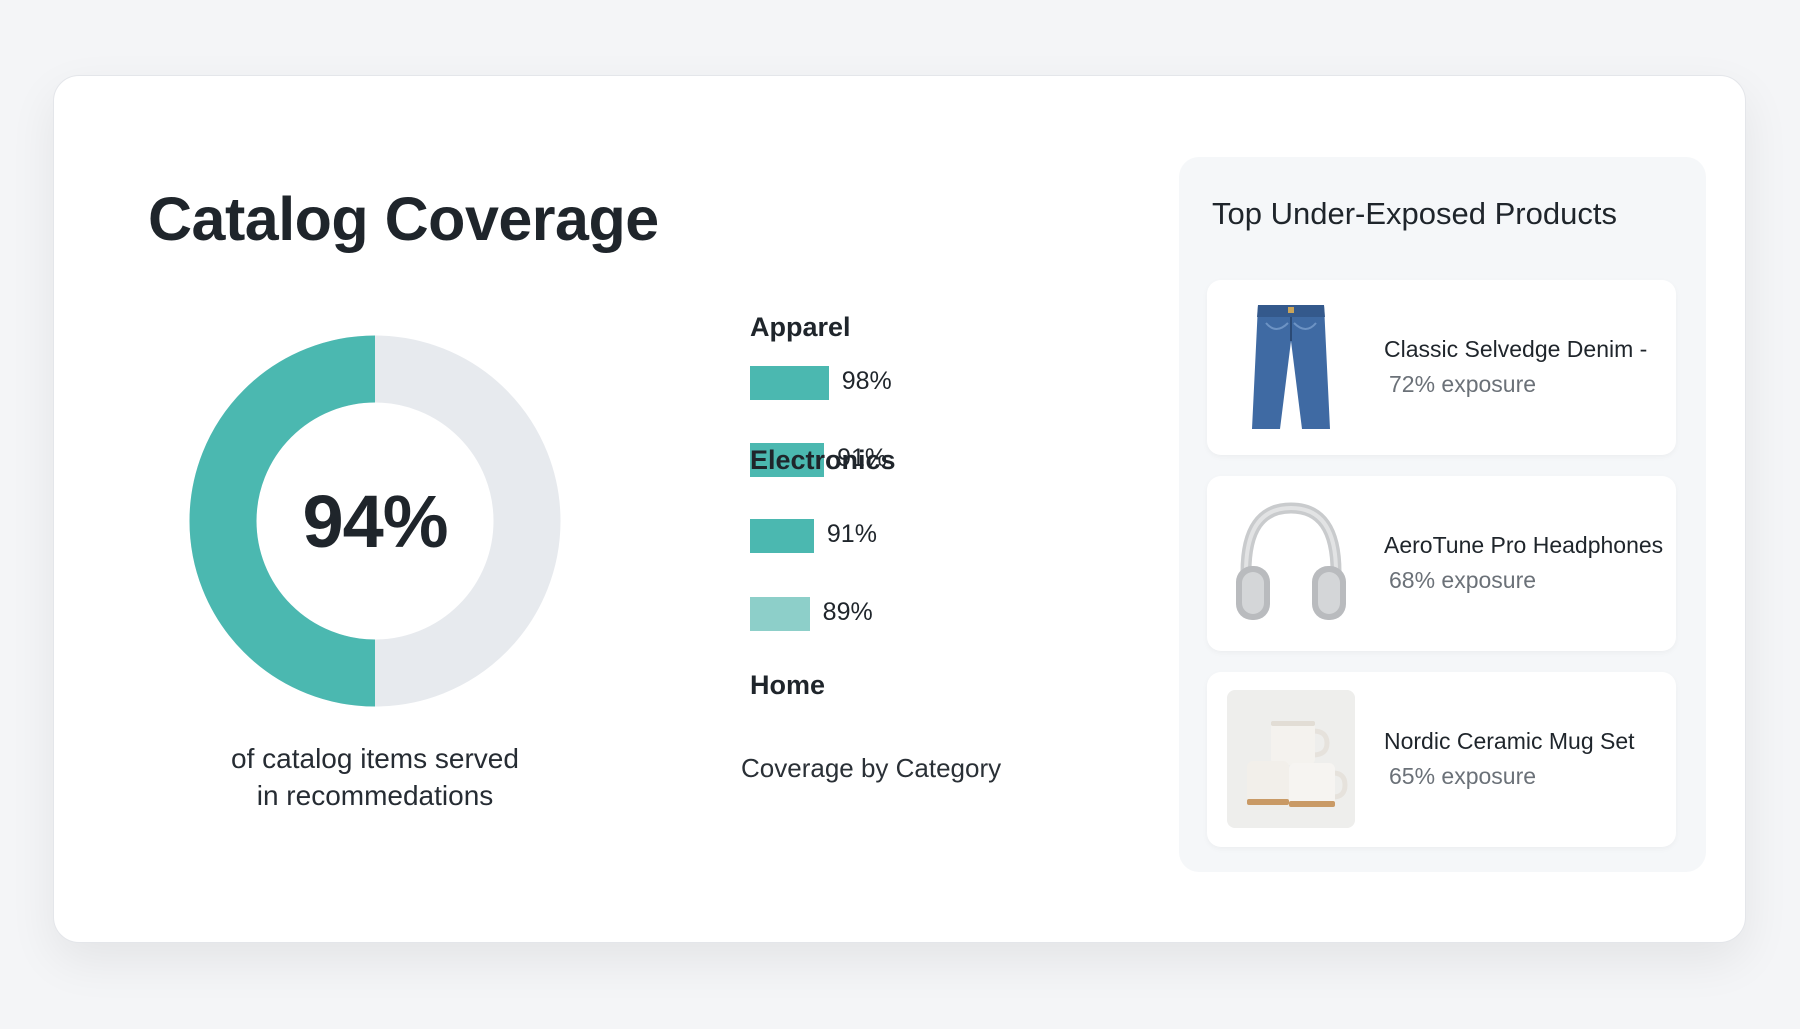  What do you see at coordinates (1291, 563) in the screenshot?
I see `headphones-icon` at bounding box center [1291, 563].